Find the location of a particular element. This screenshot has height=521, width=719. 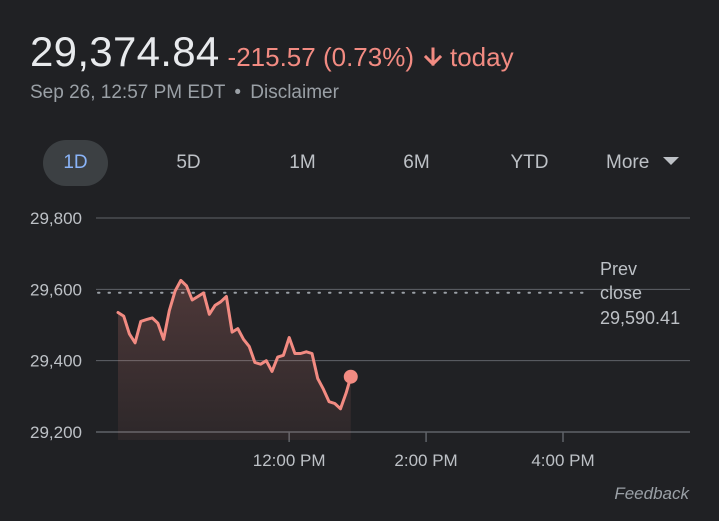

more-dropdown: More is located at coordinates (643, 163).